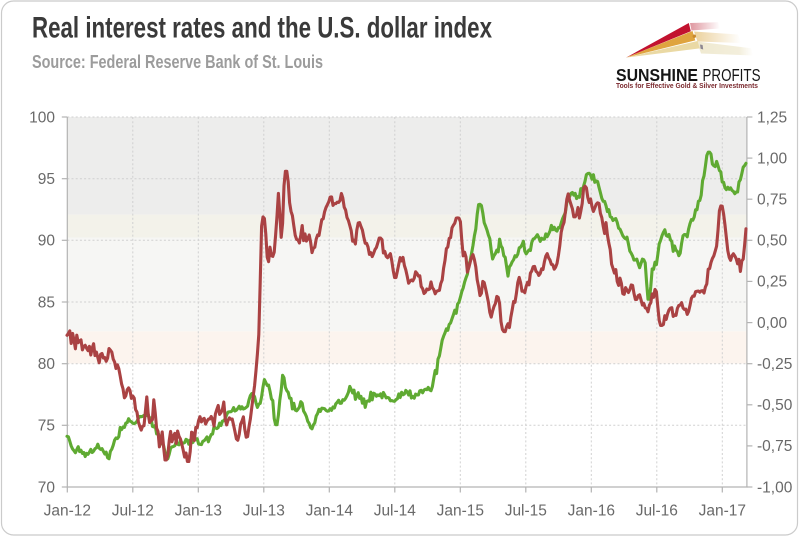  What do you see at coordinates (67, 511) in the screenshot?
I see `svg-text: Jan-12` at bounding box center [67, 511].